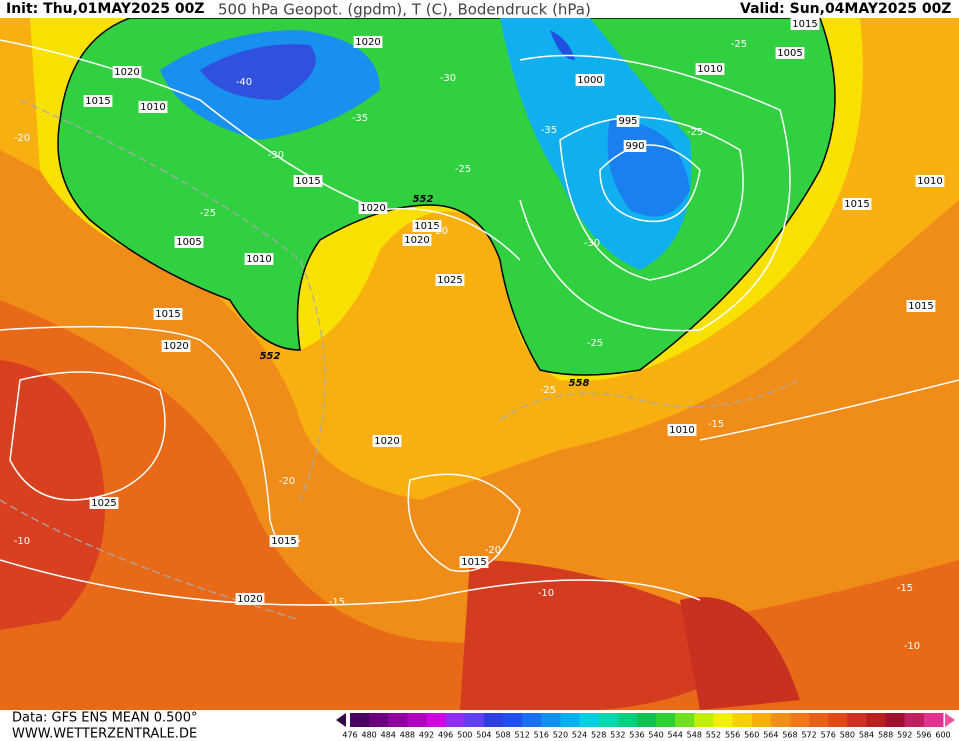 The image size is (959, 741). What do you see at coordinates (368, 735) in the screenshot?
I see `legend-label: 480` at bounding box center [368, 735].